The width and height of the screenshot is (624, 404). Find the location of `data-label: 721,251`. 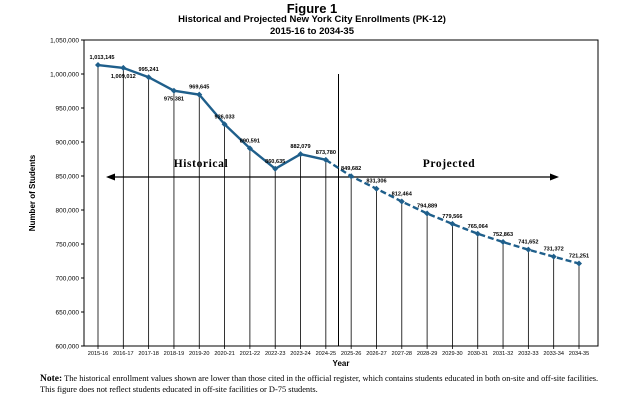

data-label: 721,251 is located at coordinates (579, 257).